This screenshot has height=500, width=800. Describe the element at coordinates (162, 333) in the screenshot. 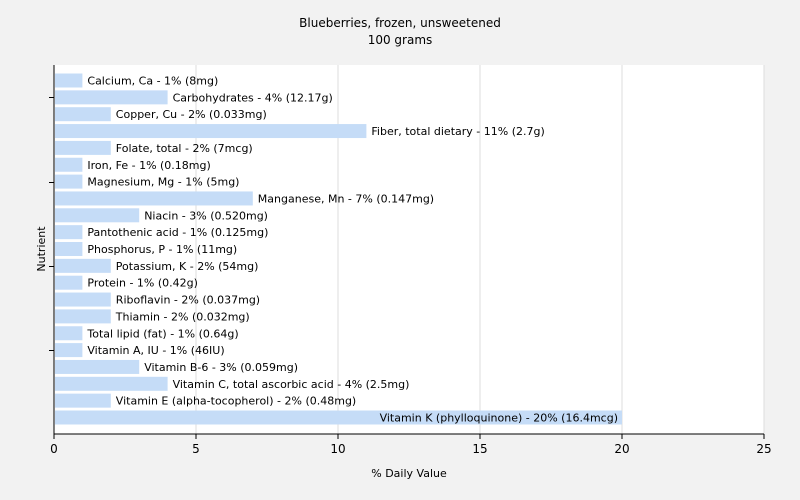

I see `bar-label: Total lipid (fat) - 1% (0.64g)` at that location.